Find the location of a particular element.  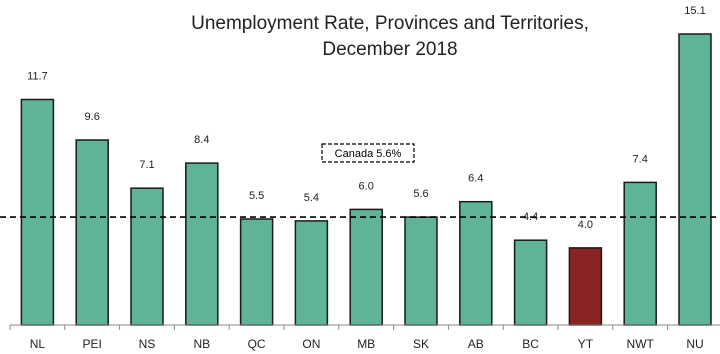

bar-nl is located at coordinates (37, 212).